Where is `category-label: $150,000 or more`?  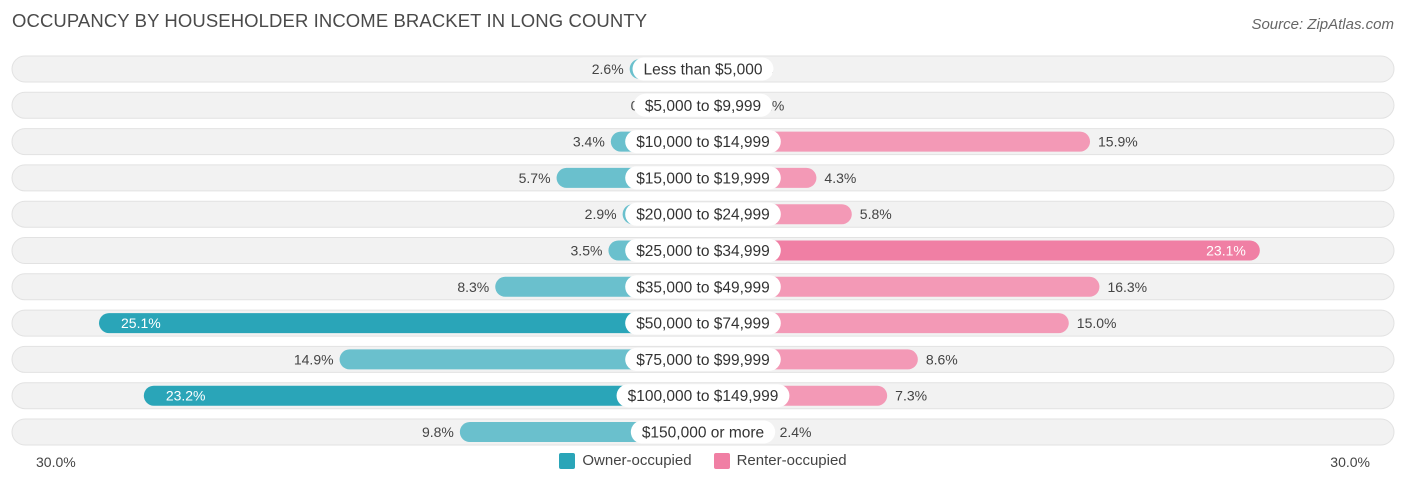 category-label: $150,000 or more is located at coordinates (703, 433).